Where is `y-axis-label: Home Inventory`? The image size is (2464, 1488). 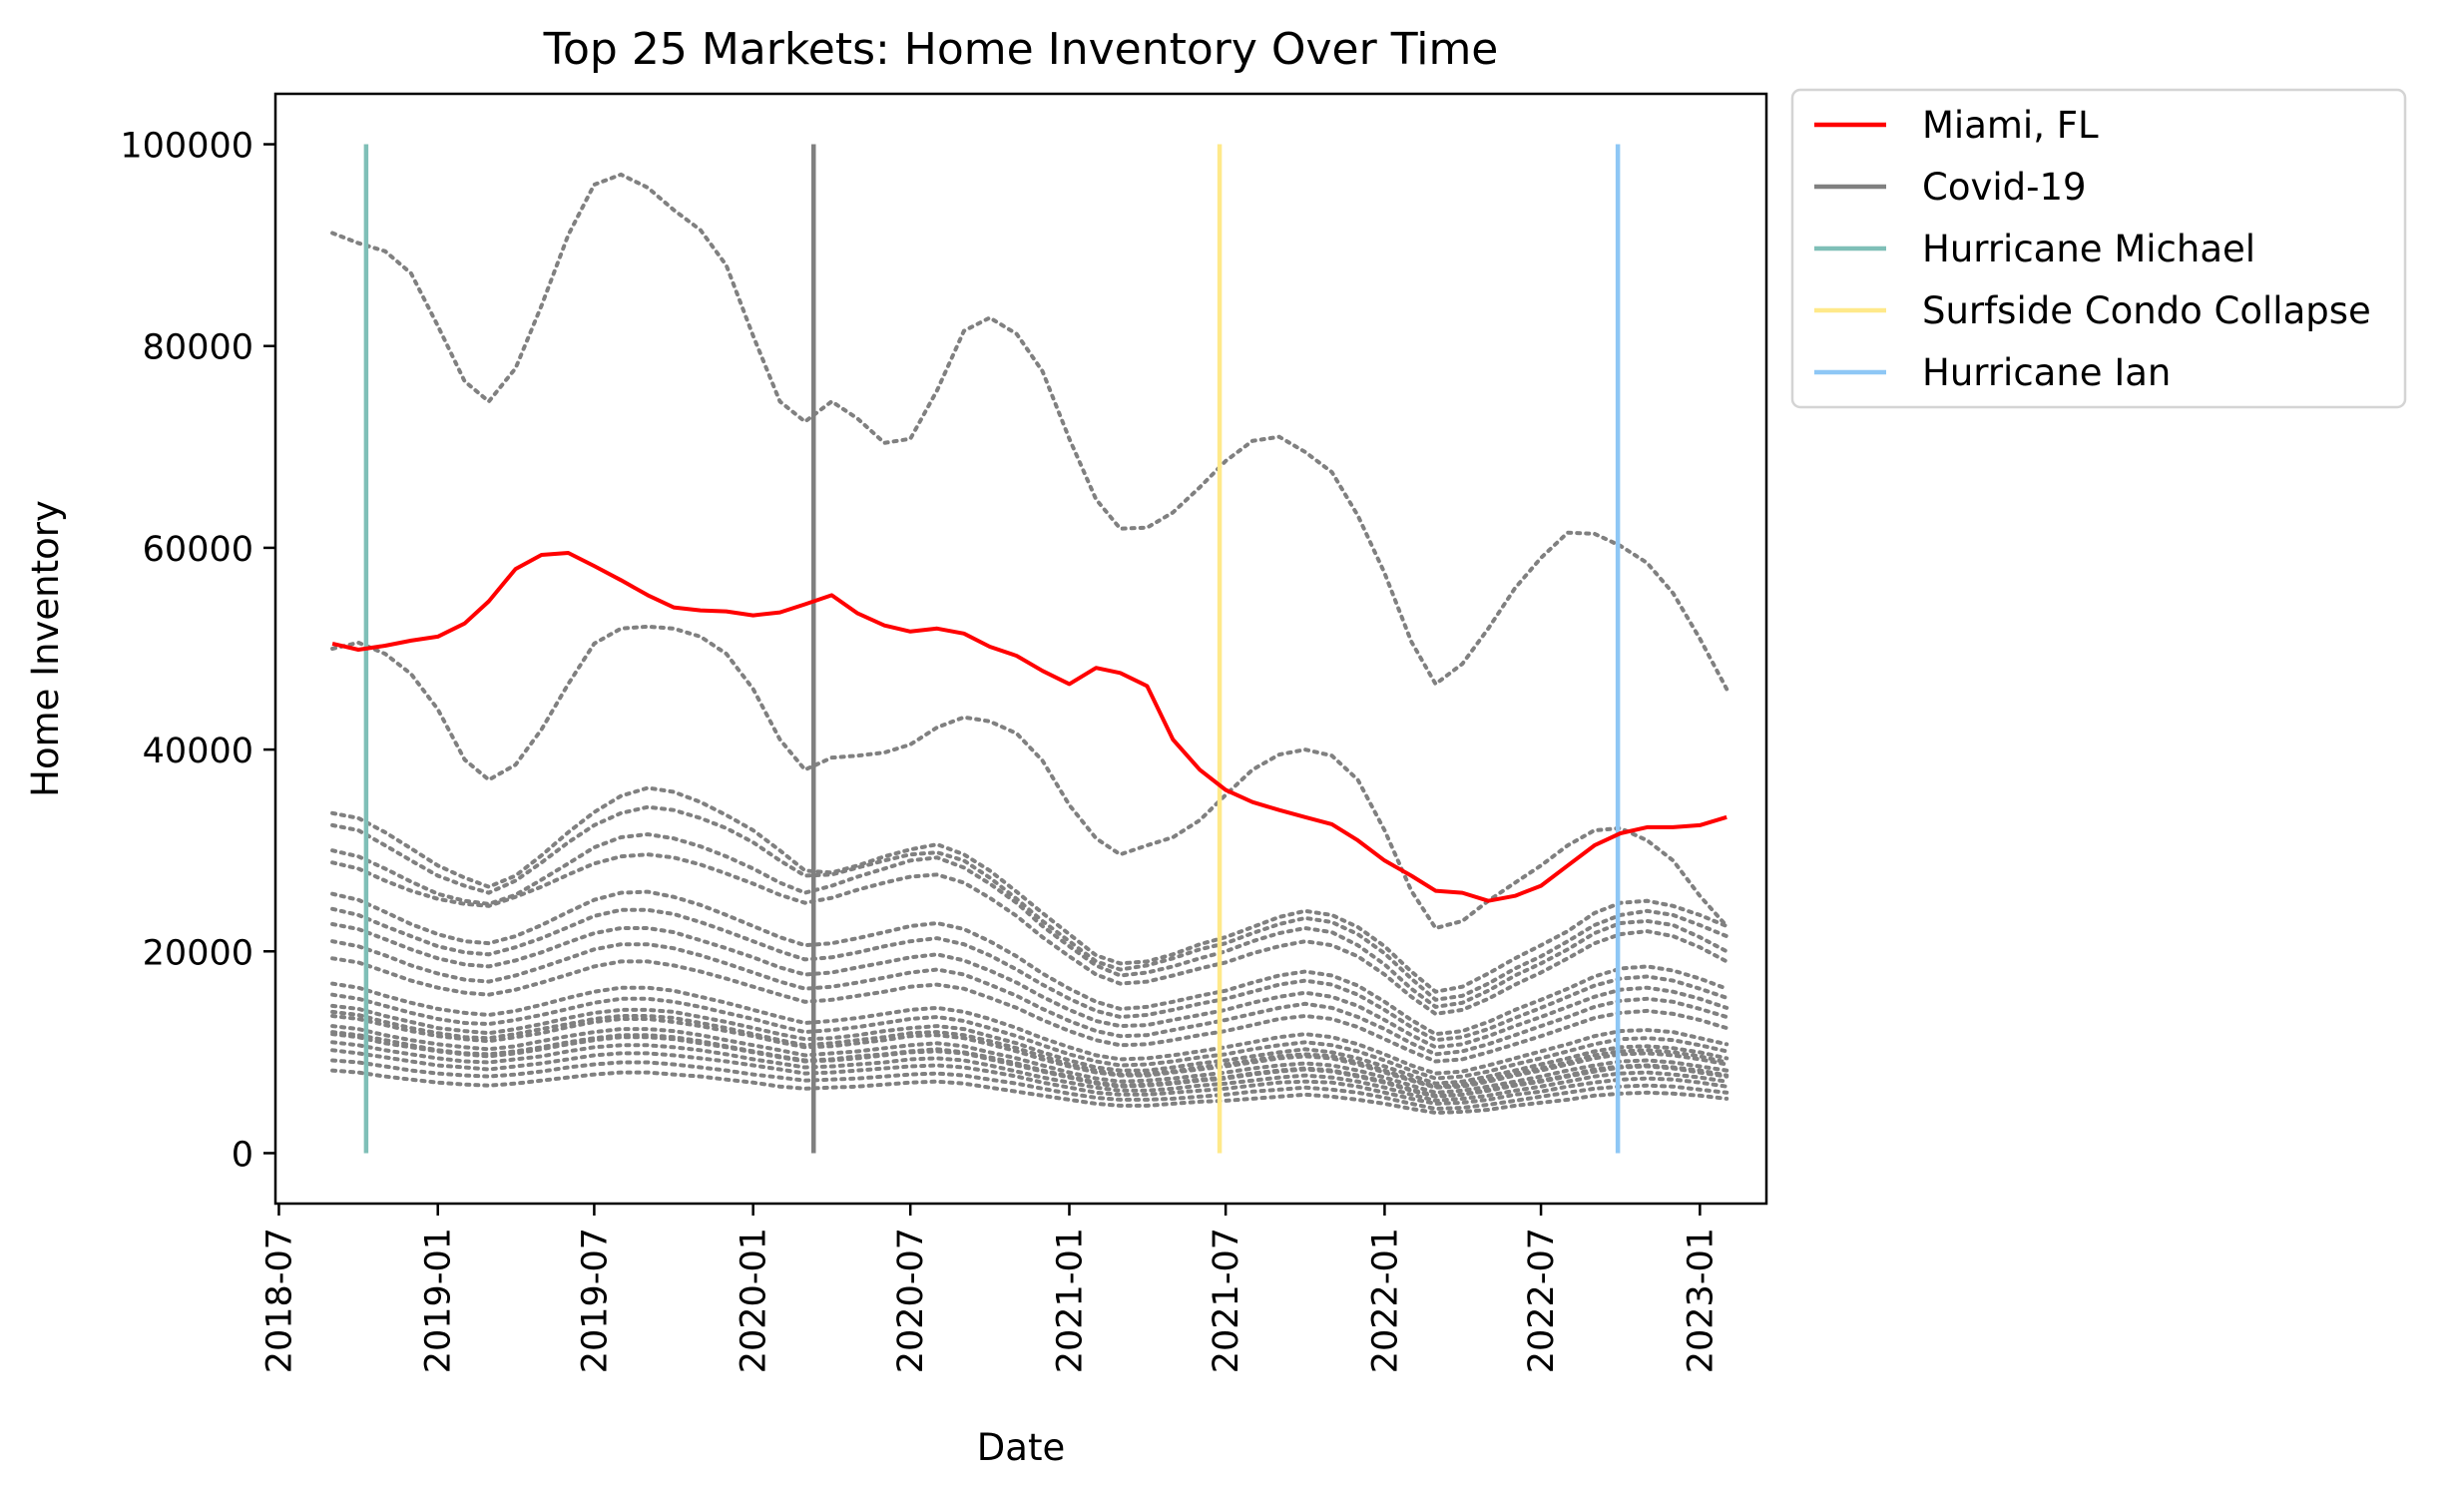 y-axis-label: Home Inventory is located at coordinates (45, 648).